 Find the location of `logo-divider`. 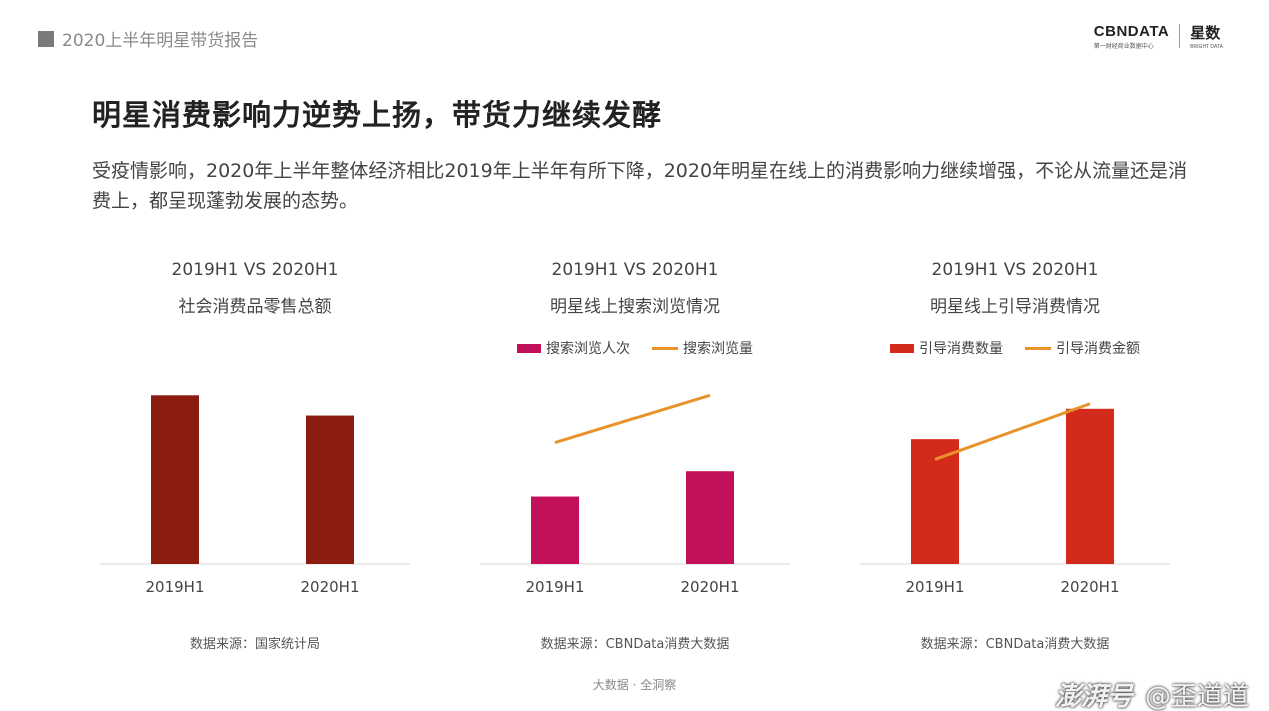

logo-divider is located at coordinates (1180, 36).